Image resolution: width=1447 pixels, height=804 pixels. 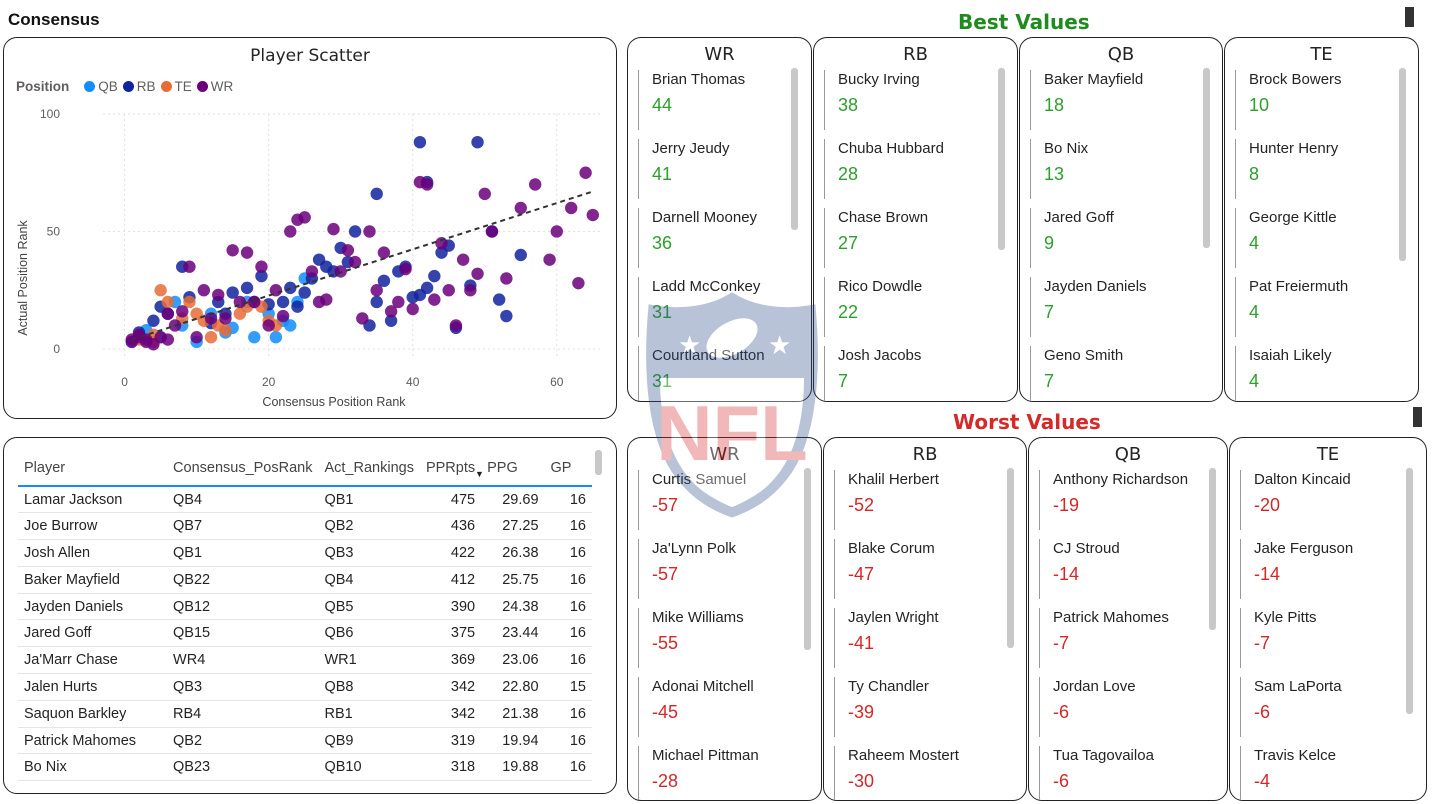 I want to click on value-card-item: Baker Mayfield 18, so click(x=1086, y=100).